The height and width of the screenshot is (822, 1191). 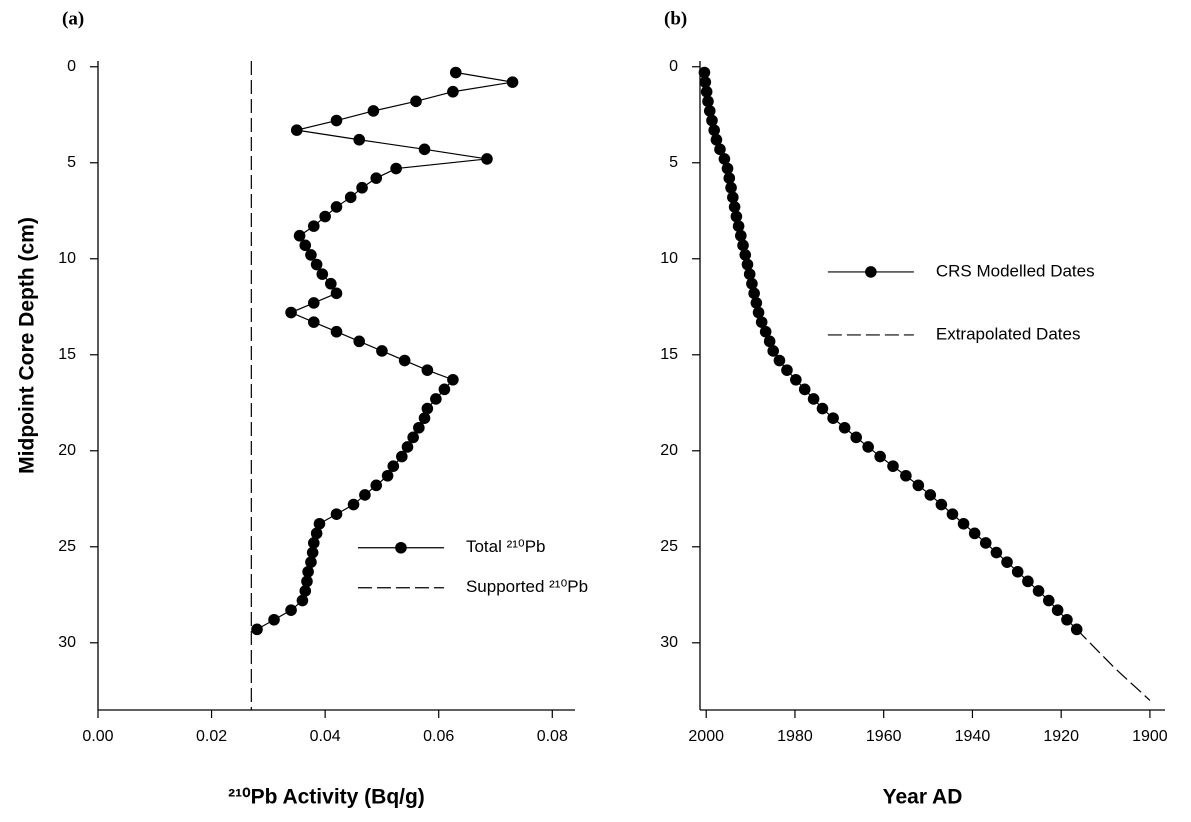 What do you see at coordinates (401, 547) in the screenshot?
I see `legend-marker` at bounding box center [401, 547].